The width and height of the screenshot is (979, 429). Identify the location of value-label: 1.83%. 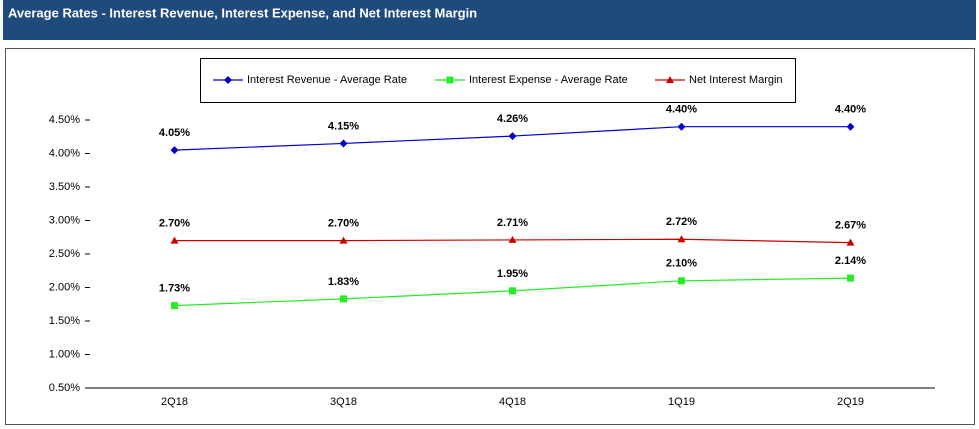
(343, 282).